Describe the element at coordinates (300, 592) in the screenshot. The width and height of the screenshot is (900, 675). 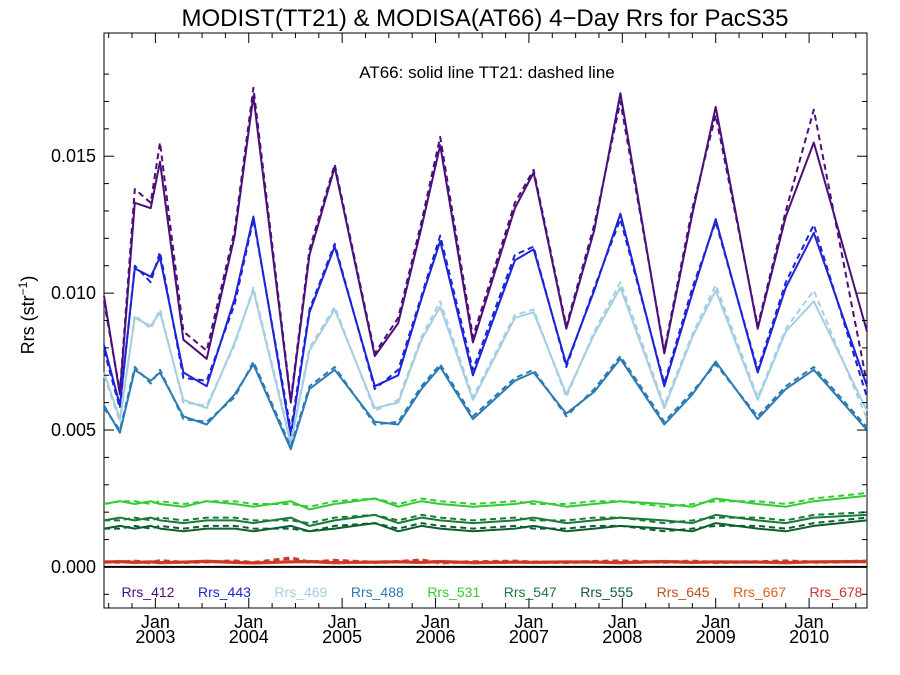
I see `legend-entry-rrs-469: Rrs_469` at that location.